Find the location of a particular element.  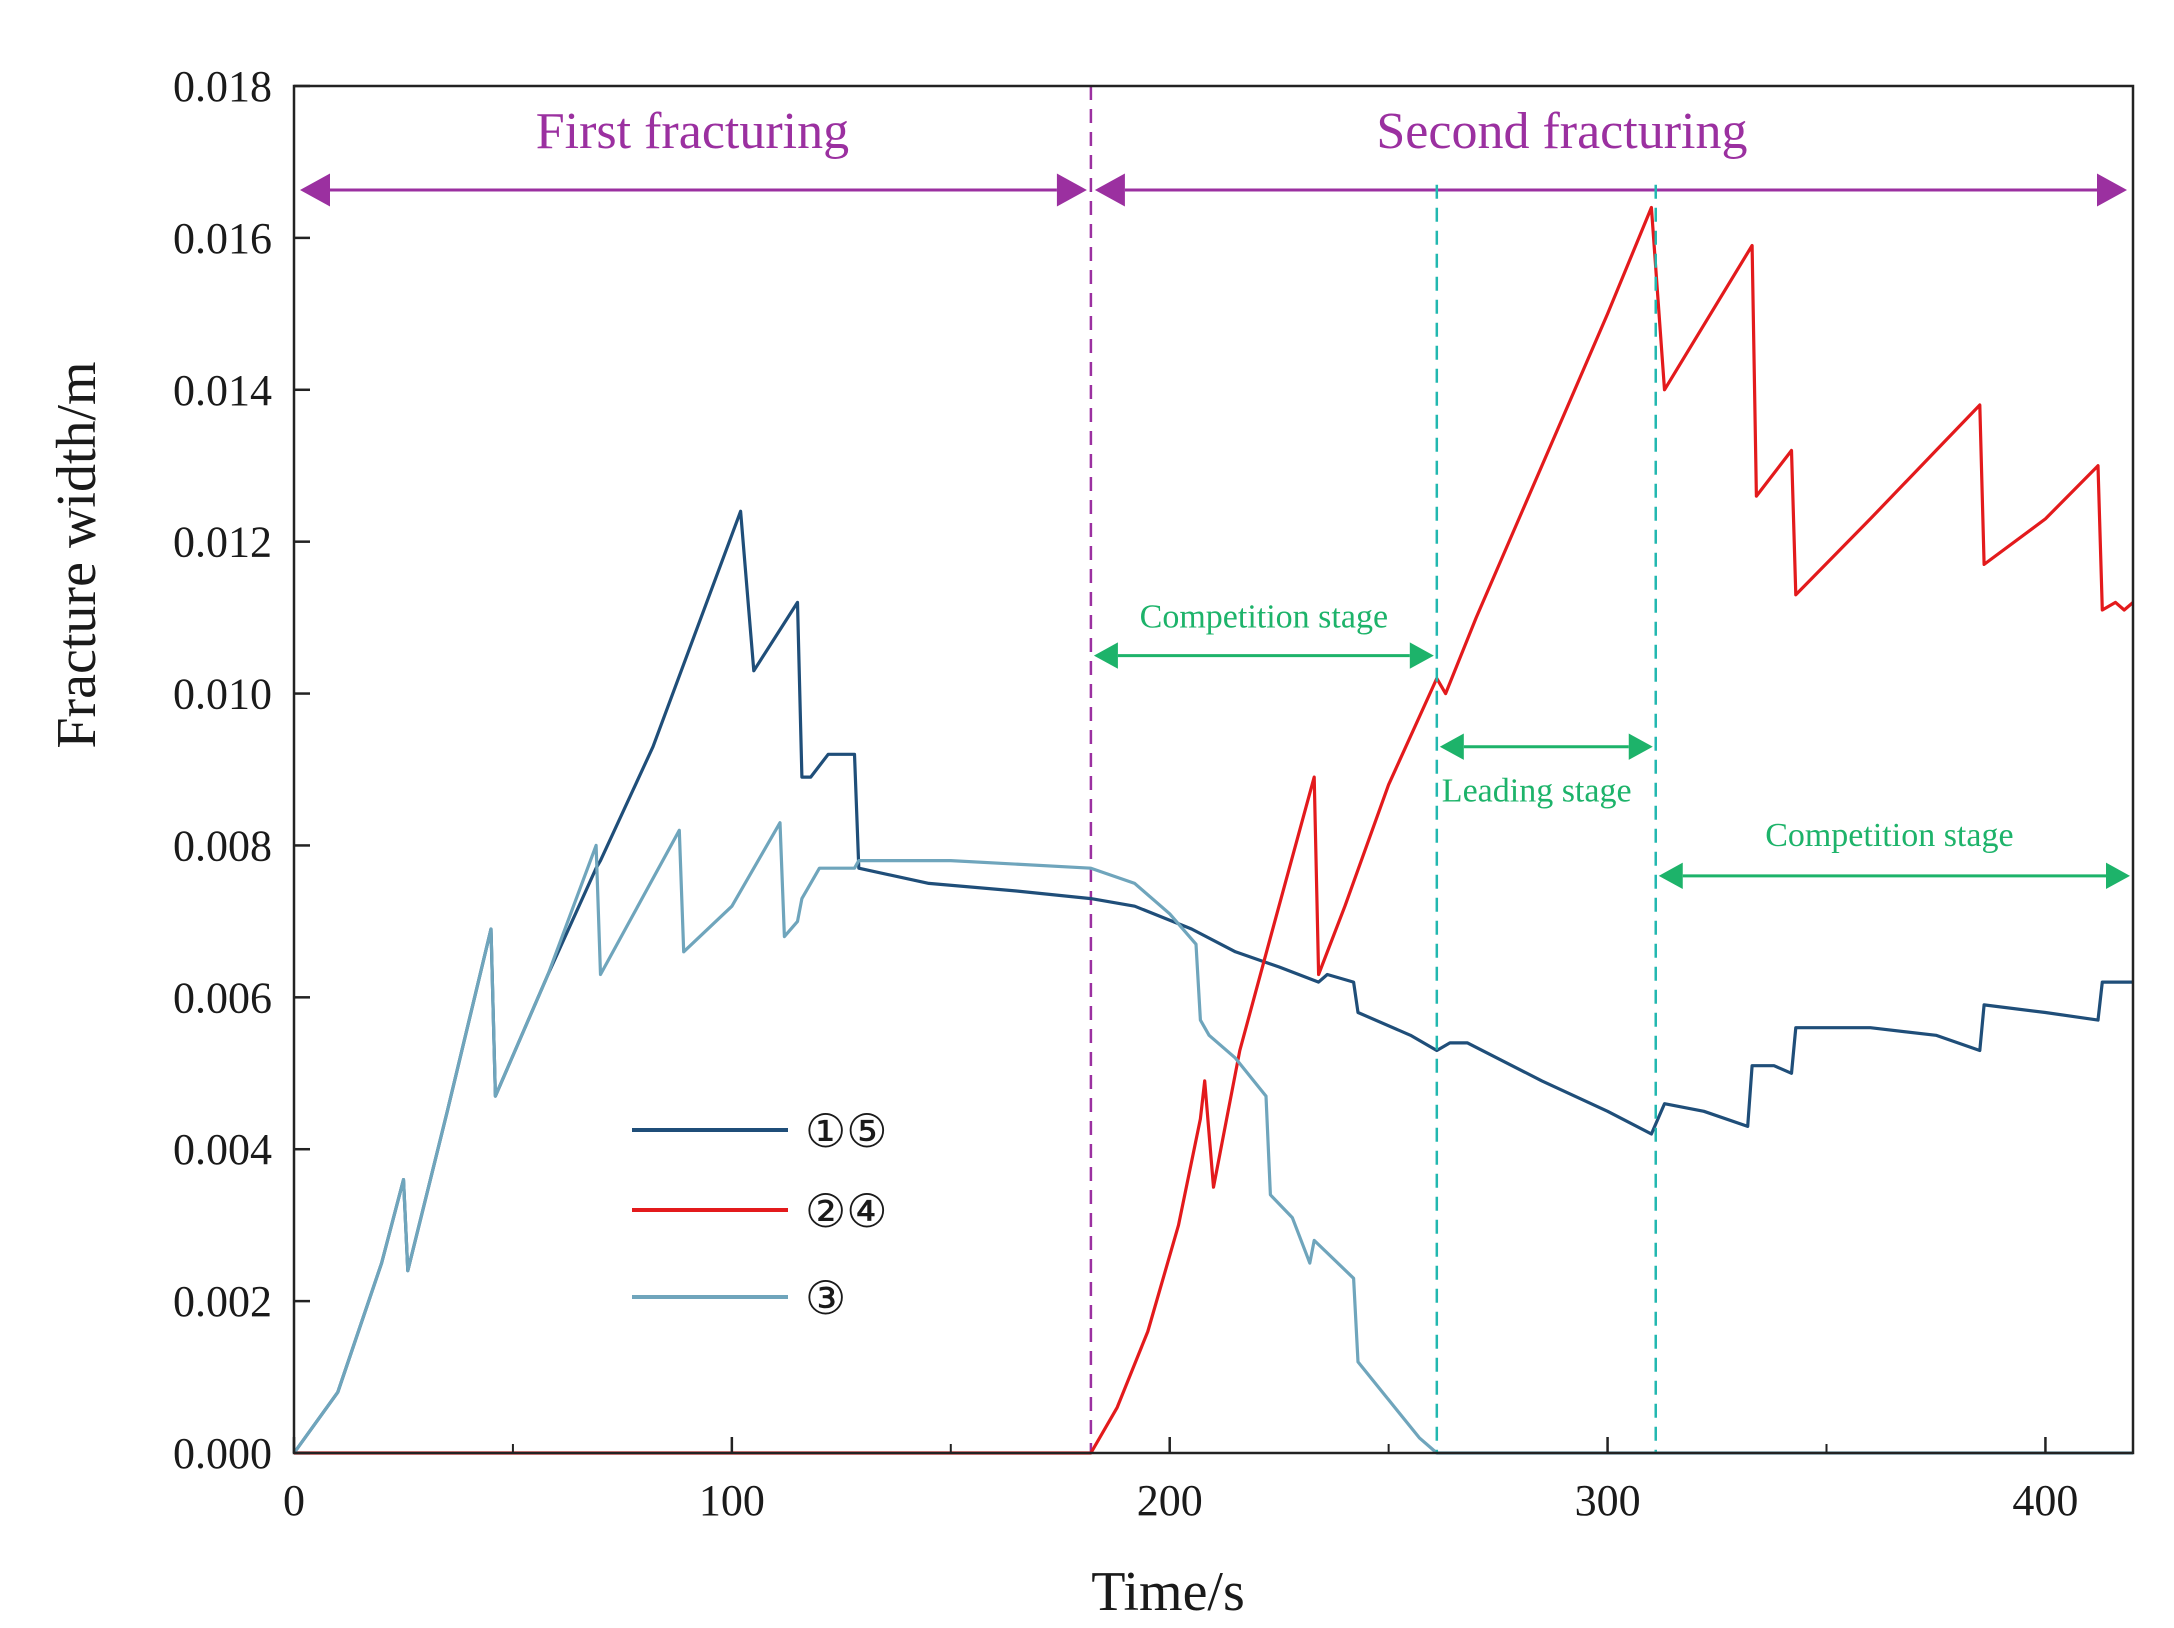

first-phase-arrow-head-left is located at coordinates (315, 190).